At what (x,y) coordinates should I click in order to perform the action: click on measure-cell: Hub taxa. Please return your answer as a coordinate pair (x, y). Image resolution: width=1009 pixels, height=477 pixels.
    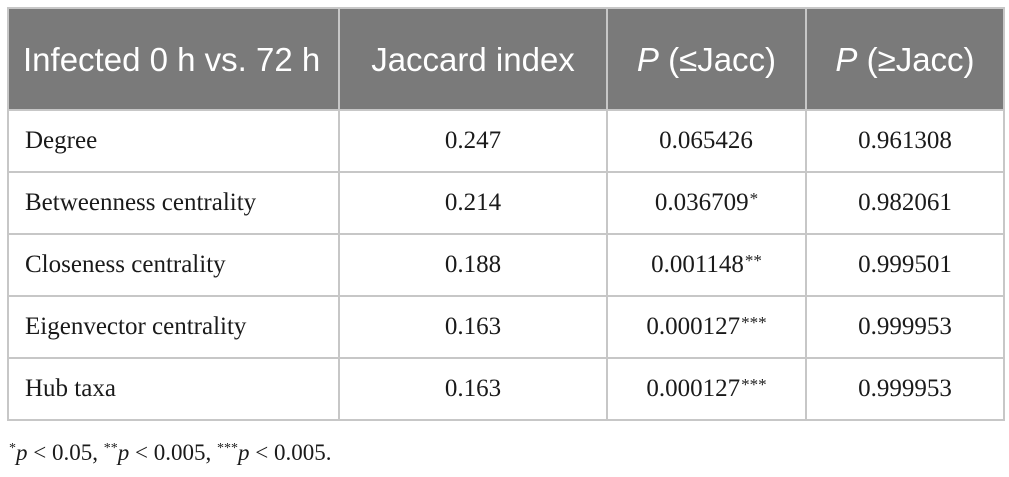
    Looking at the image, I should click on (173, 389).